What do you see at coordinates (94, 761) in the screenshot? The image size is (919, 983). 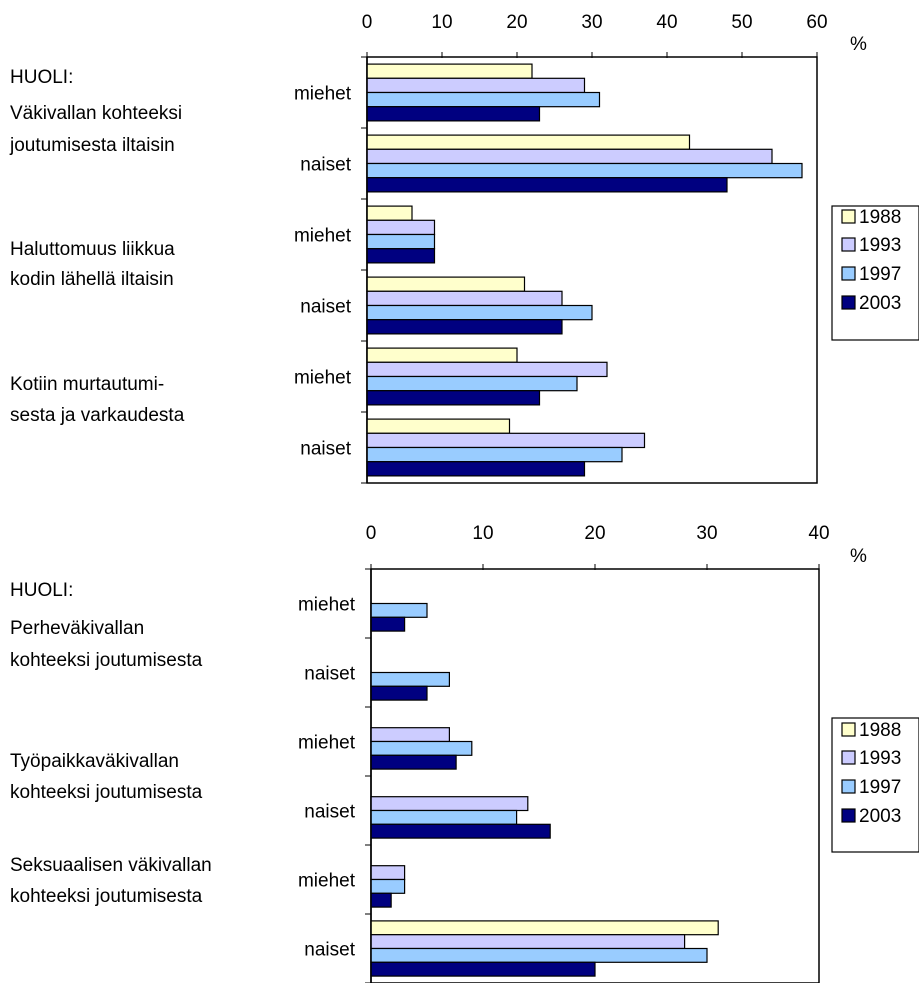 I see `group-label: Työpaikkaväkivallan` at bounding box center [94, 761].